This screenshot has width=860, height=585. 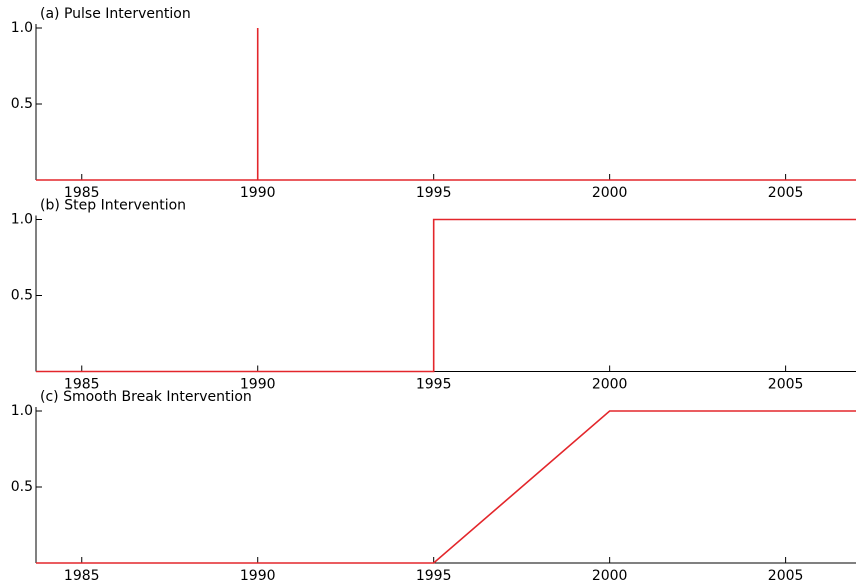 I want to click on chart-title: (c) Smooth Break Intervention, so click(x=146, y=397).